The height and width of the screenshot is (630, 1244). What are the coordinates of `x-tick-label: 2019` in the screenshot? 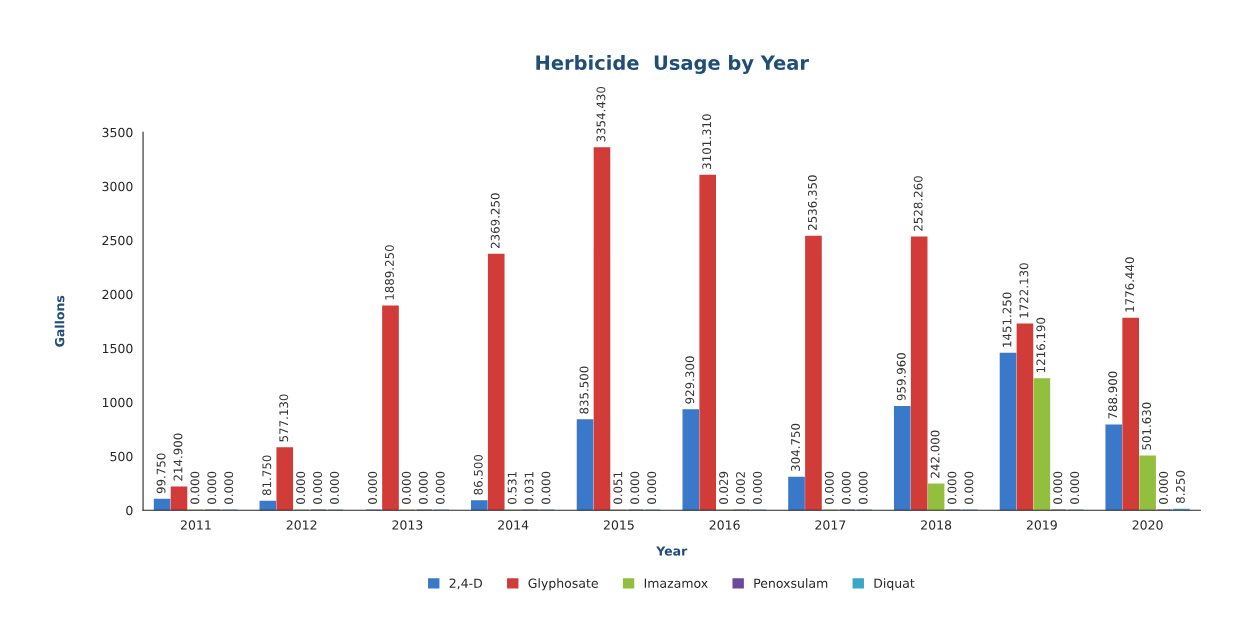 It's located at (1041, 525).